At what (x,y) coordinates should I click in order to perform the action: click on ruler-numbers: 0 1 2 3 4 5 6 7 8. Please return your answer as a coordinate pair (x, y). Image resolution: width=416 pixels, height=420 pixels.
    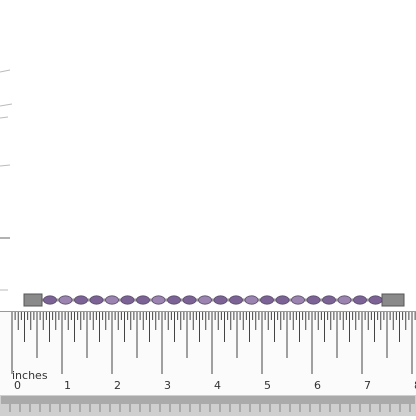
    Looking at the image, I should click on (215, 385).